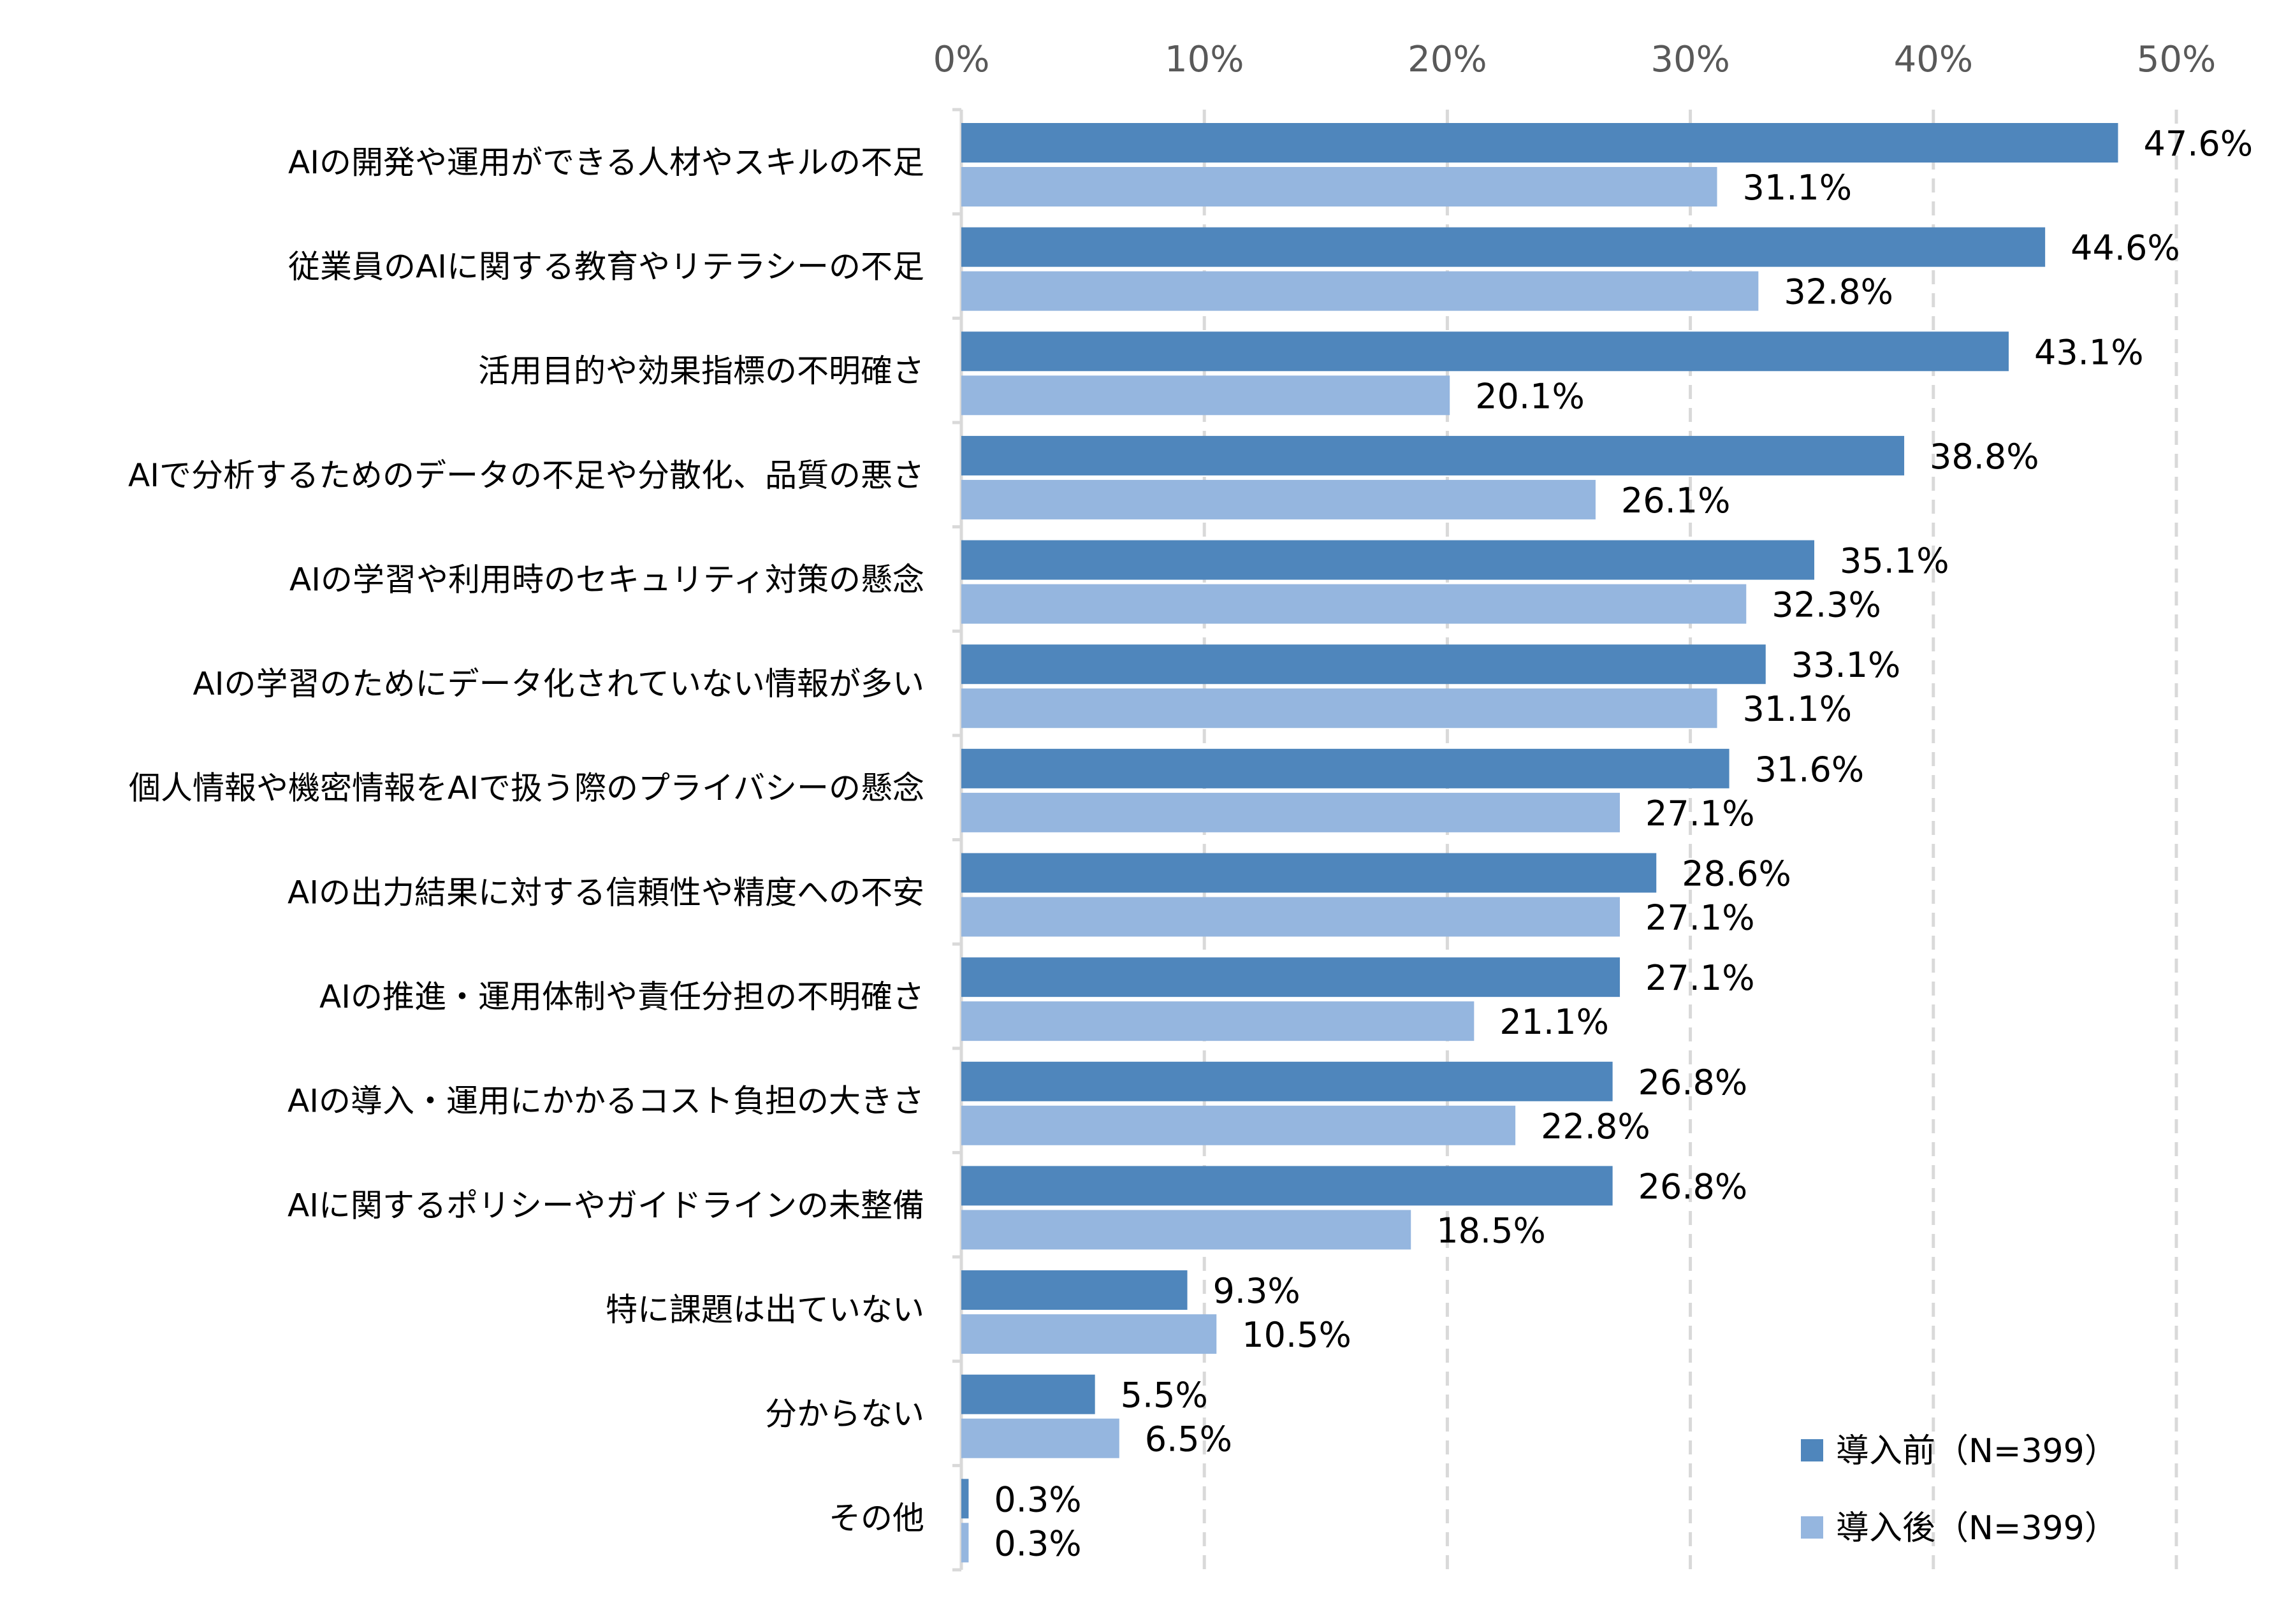  What do you see at coordinates (1204, 59) in the screenshot?
I see `x-tick-label: 10%` at bounding box center [1204, 59].